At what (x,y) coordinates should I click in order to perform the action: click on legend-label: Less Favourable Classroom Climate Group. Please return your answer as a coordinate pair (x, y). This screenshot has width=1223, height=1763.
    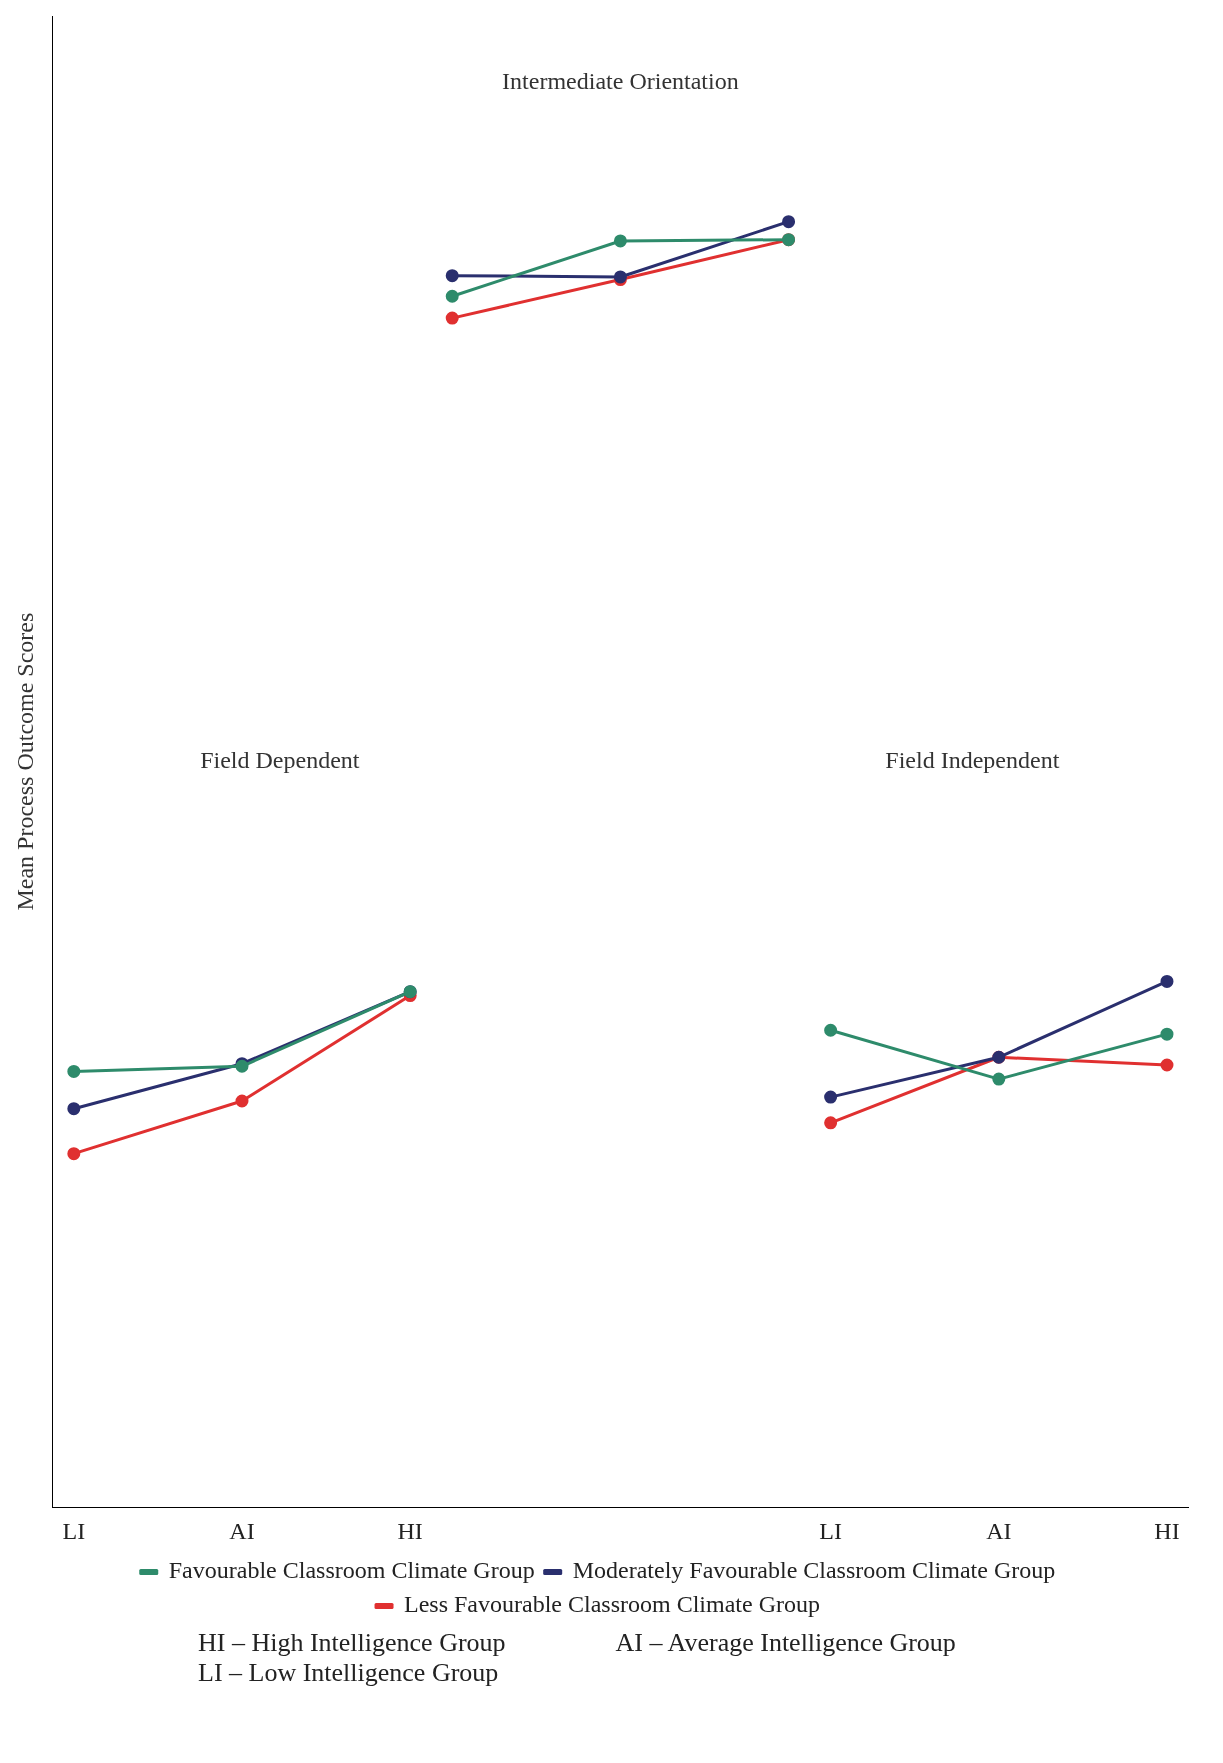
    Looking at the image, I should click on (612, 1604).